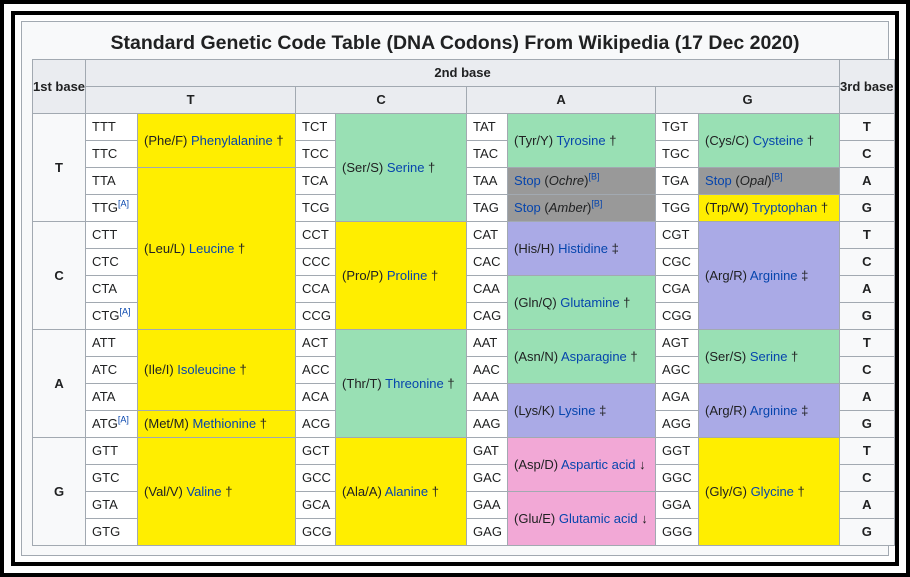  I want to click on codon-text: CAC, so click(487, 261).